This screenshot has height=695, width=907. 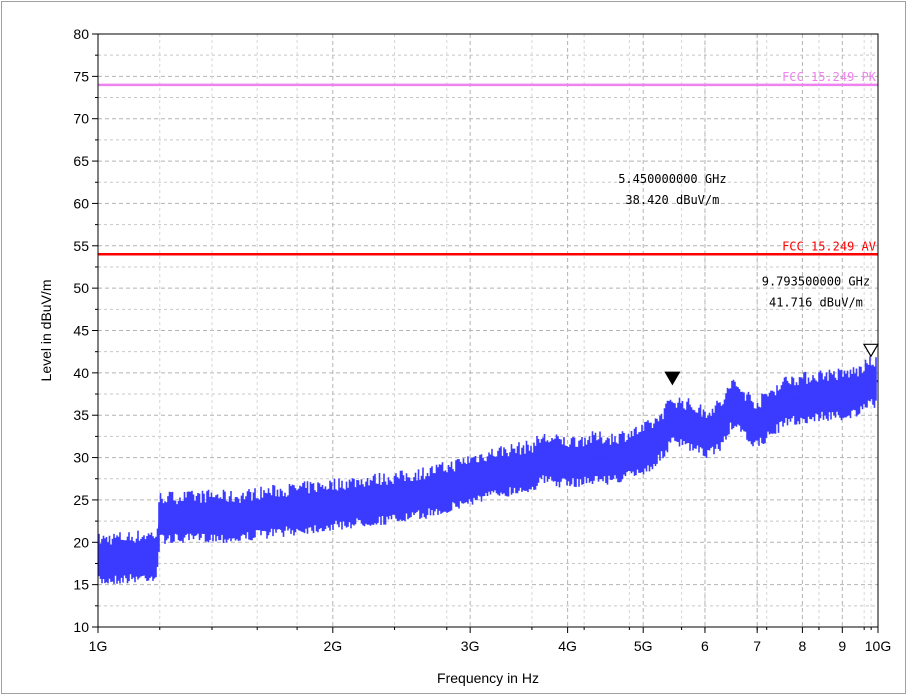 What do you see at coordinates (878, 646) in the screenshot?
I see `x-tick-label: 10G` at bounding box center [878, 646].